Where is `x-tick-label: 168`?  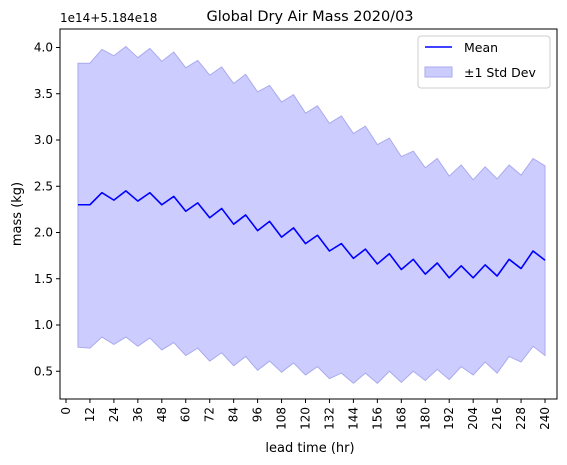 x-tick-label: 168 is located at coordinates (401, 418).